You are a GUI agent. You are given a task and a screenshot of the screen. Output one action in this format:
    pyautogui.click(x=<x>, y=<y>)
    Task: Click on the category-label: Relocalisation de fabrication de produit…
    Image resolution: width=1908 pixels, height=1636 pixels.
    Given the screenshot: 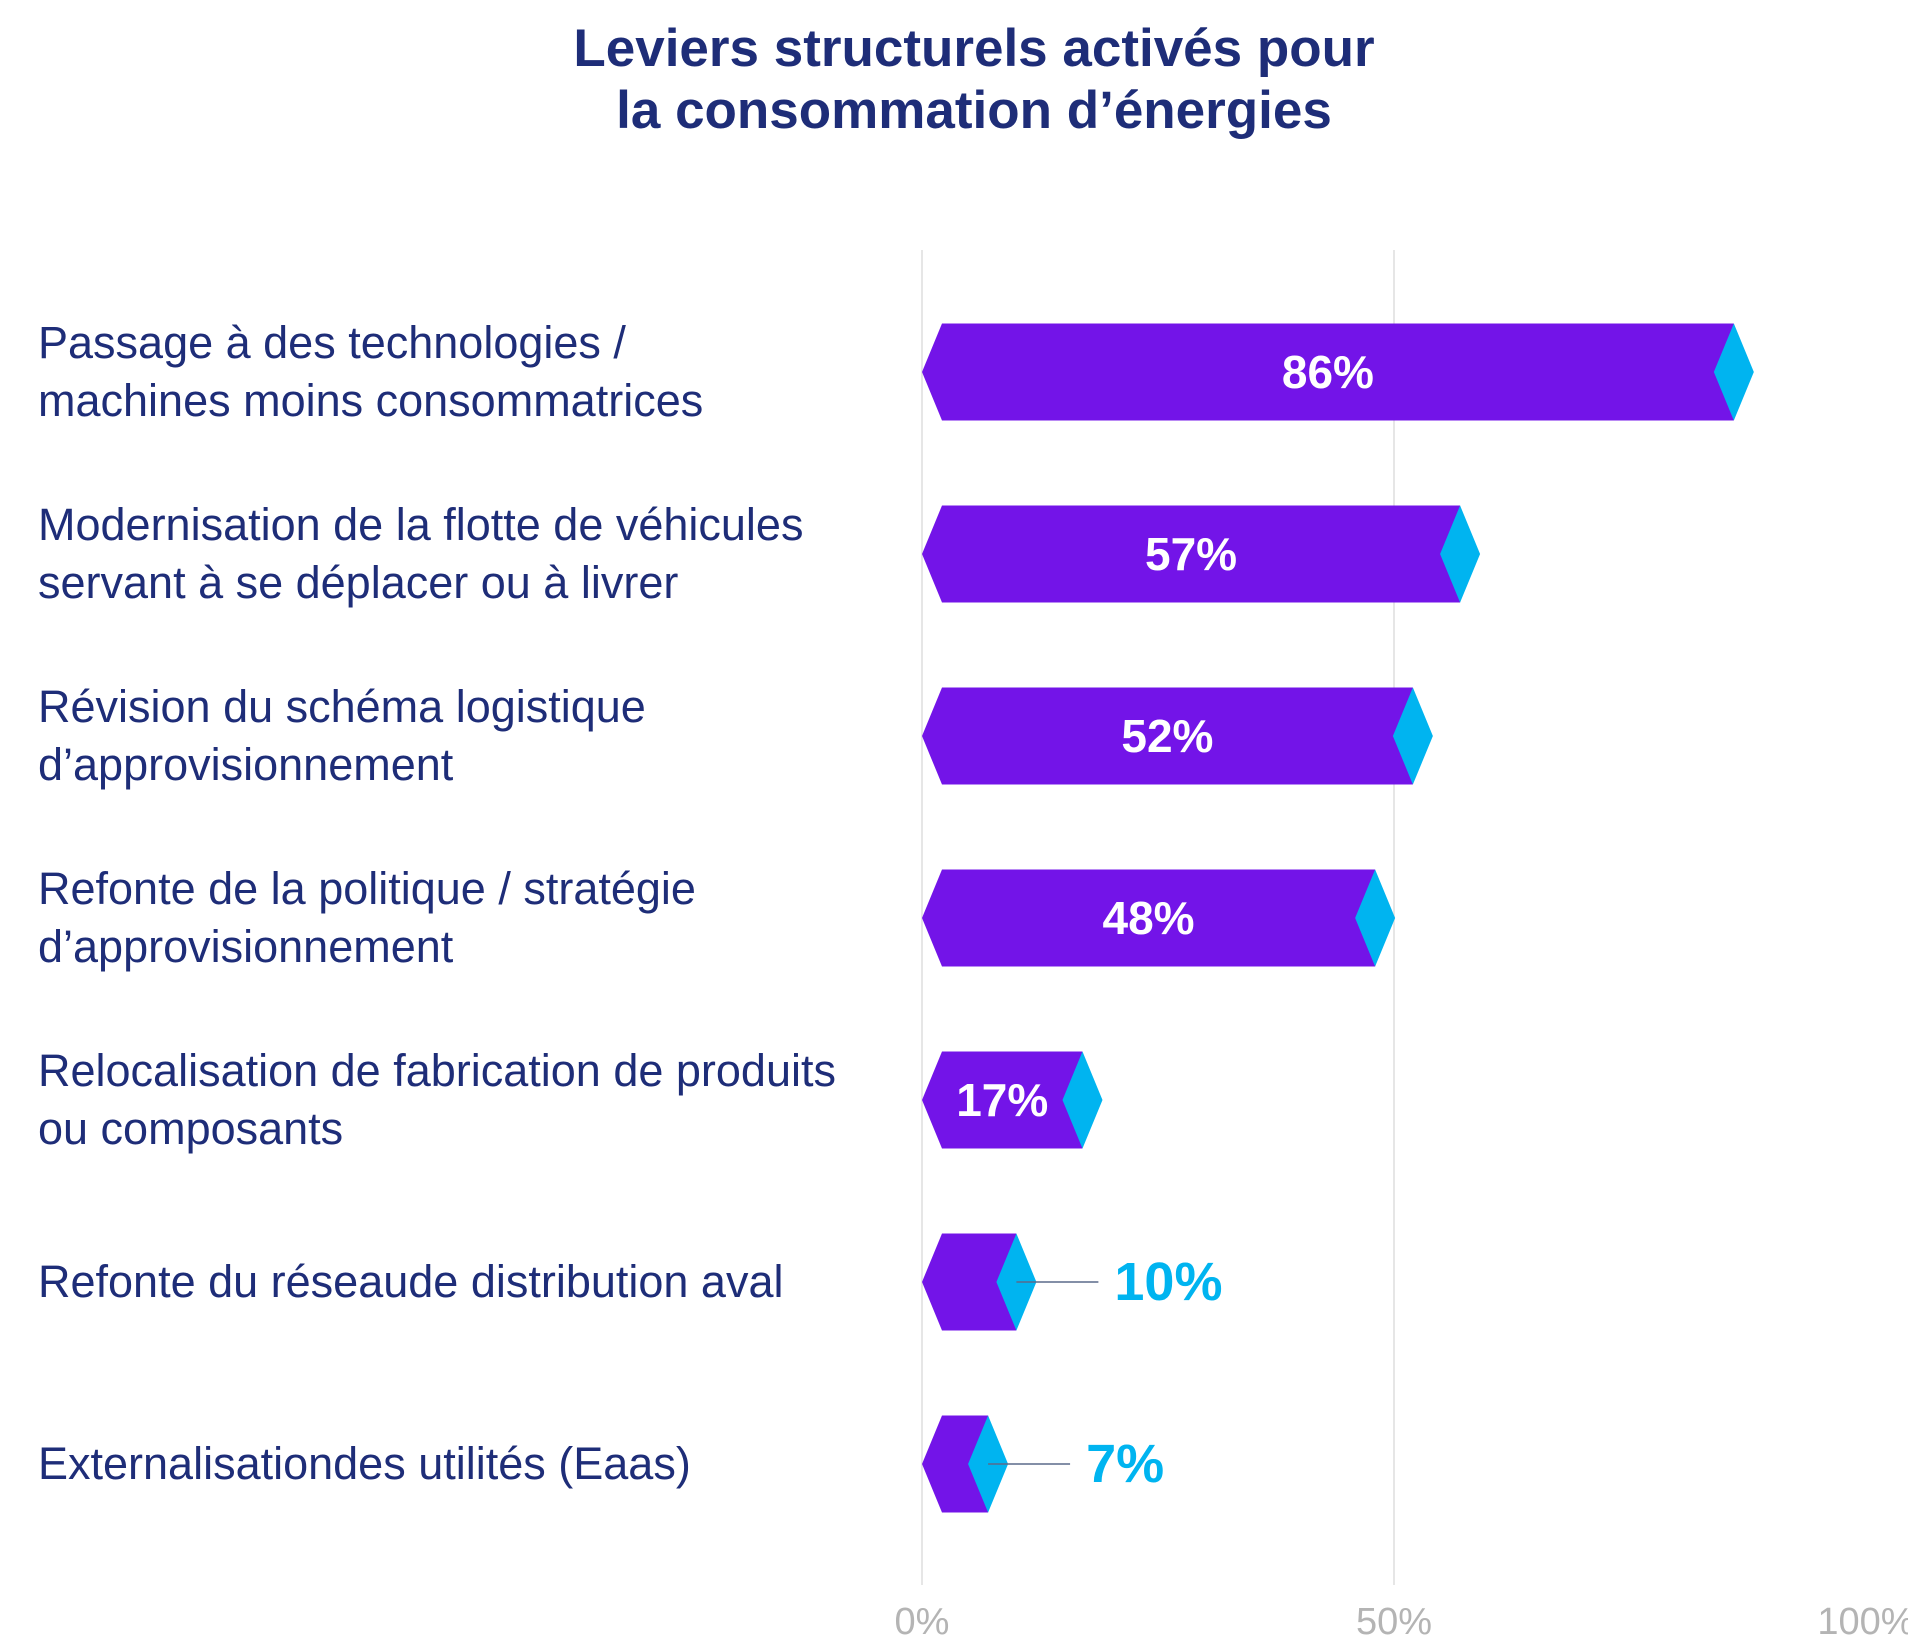 What is the action you would take?
    pyautogui.click(x=463, y=1100)
    